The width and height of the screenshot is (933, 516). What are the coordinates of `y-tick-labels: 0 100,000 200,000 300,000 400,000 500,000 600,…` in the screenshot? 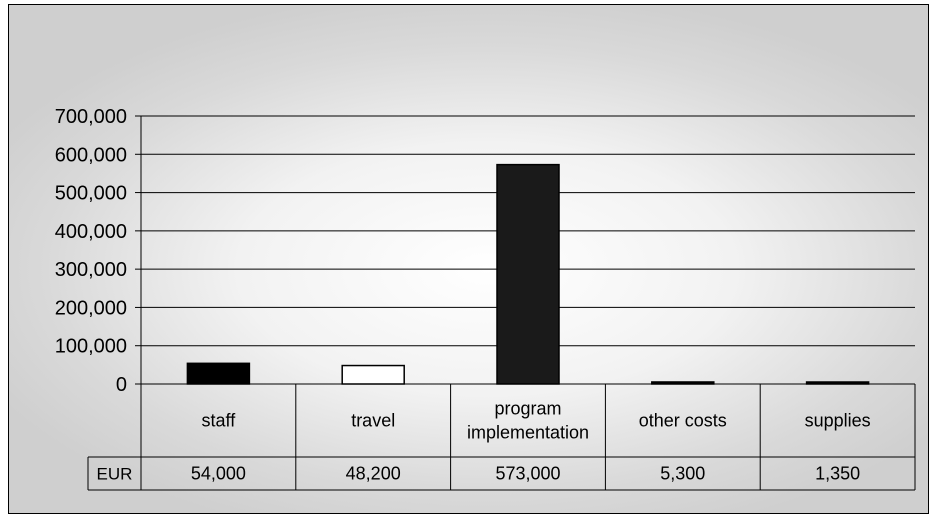 It's located at (91, 251).